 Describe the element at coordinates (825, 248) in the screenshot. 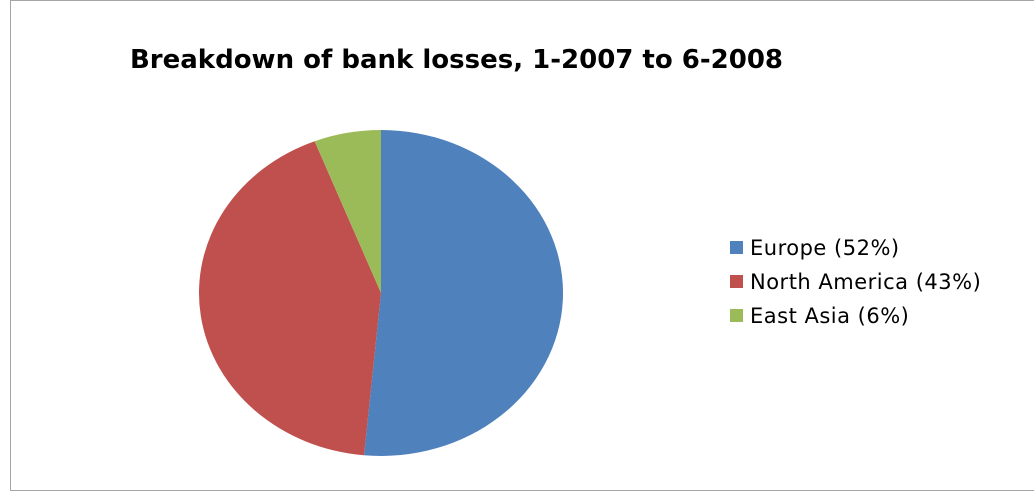

I see `legend-label: Europe (52%)` at that location.